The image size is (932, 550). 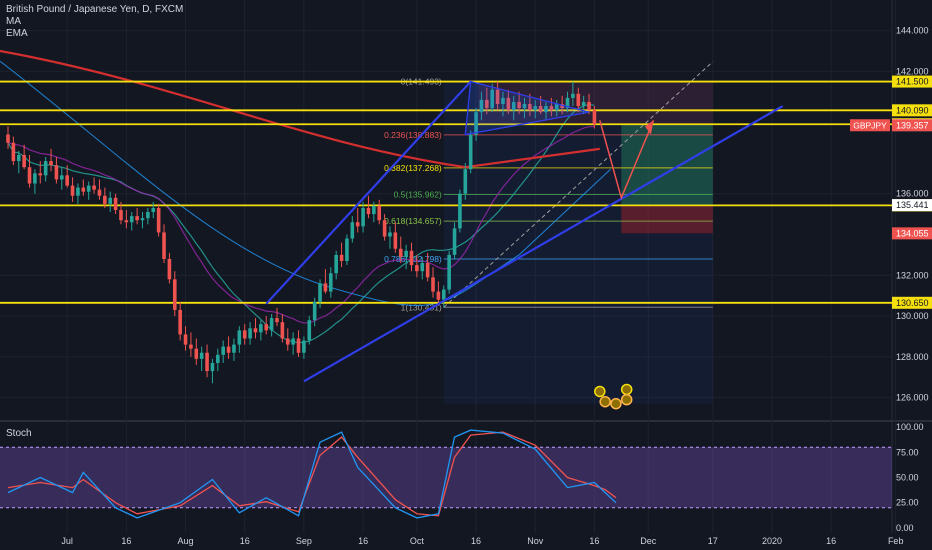 I want to click on time-tick-label: Jul, so click(x=67, y=541).